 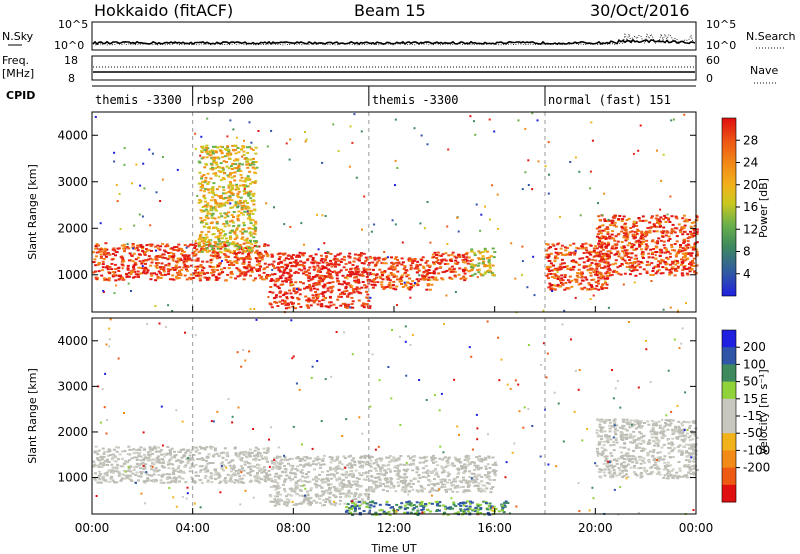 I want to click on nsky-trace, so click(x=394, y=42).